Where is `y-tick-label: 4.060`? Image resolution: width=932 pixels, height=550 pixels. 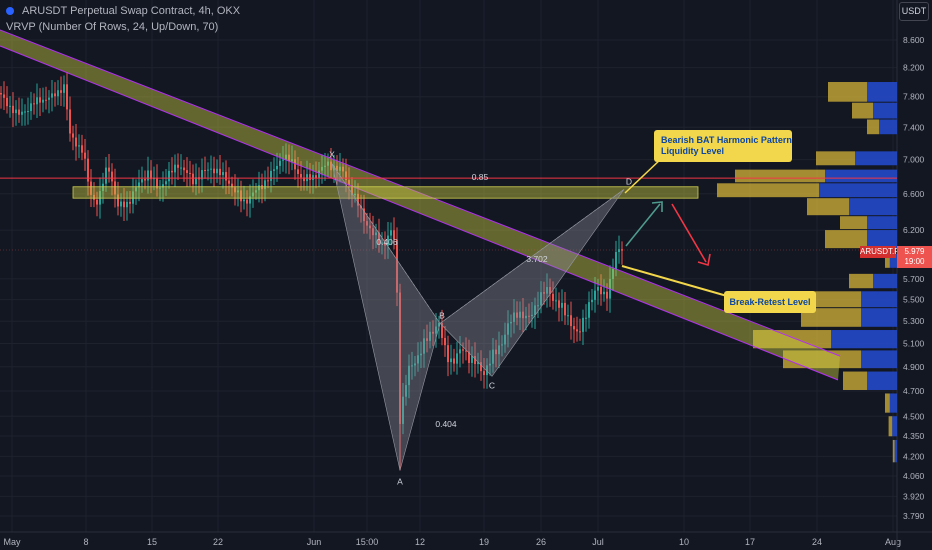
y-tick-label: 4.060 is located at coordinates (914, 476).